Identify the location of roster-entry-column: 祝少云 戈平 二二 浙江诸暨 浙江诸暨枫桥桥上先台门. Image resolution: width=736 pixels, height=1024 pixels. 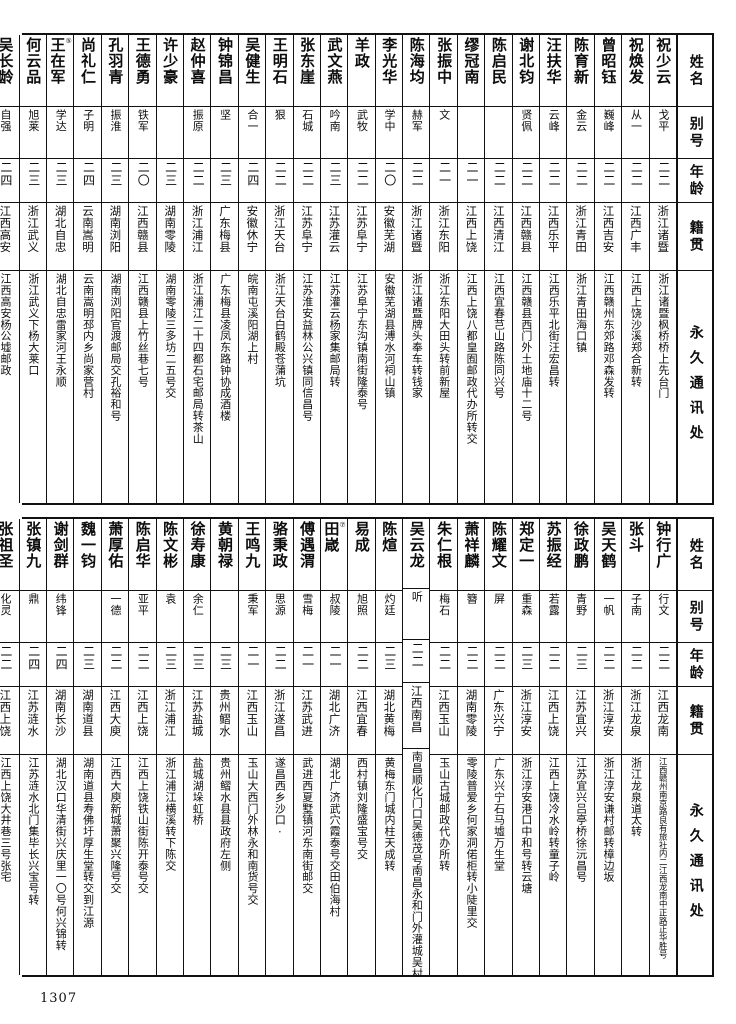
(662, 269).